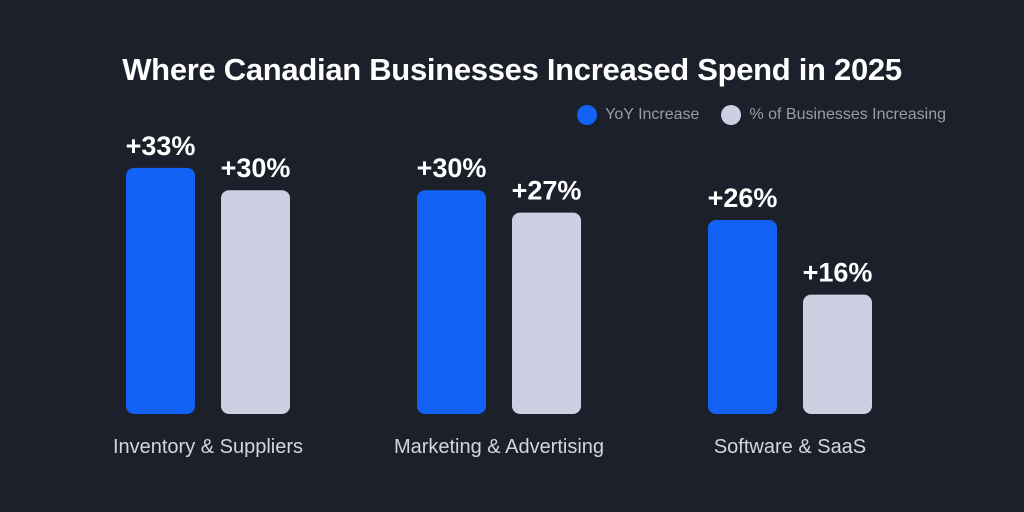  What do you see at coordinates (790, 447) in the screenshot?
I see `category-label: Software & SaaS` at bounding box center [790, 447].